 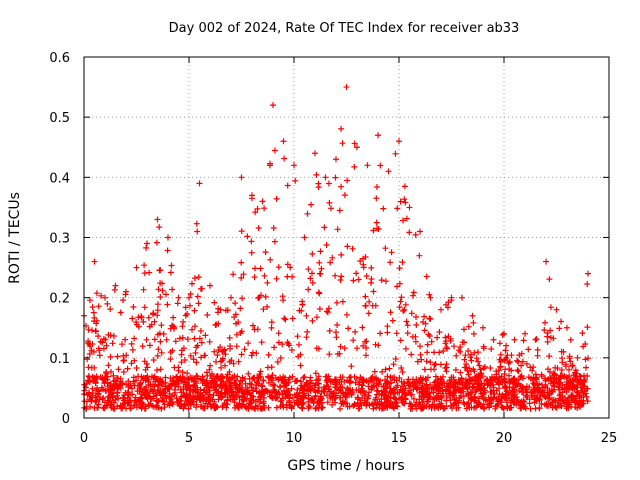 What do you see at coordinates (59, 299) in the screenshot?
I see `y-tick-label: 0.2` at bounding box center [59, 299].